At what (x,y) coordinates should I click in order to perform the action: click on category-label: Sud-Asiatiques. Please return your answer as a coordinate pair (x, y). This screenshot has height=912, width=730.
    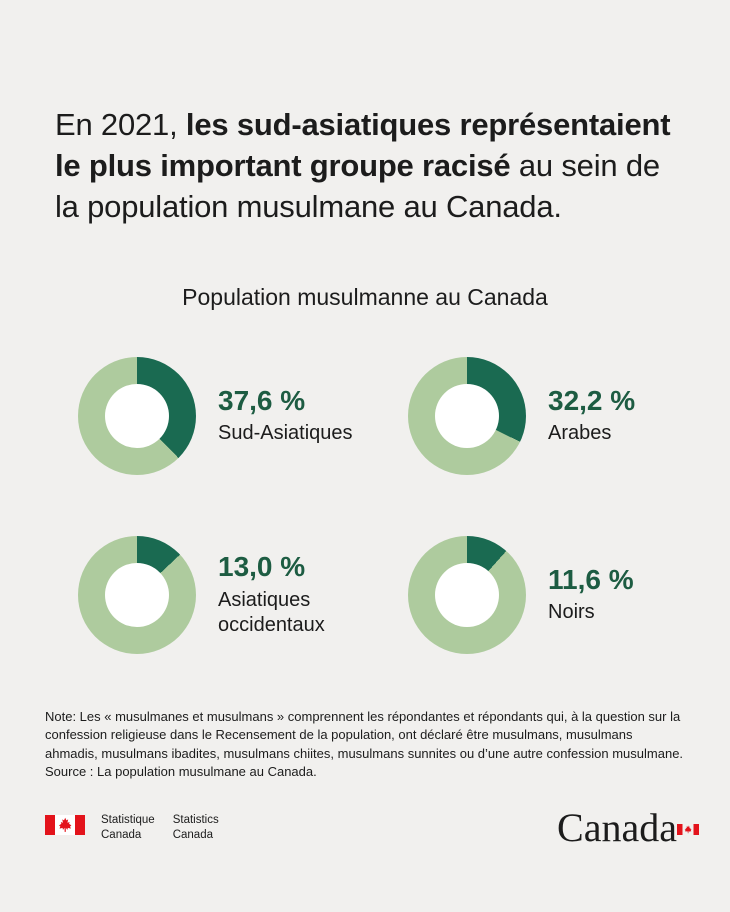
    Looking at the image, I should click on (285, 433).